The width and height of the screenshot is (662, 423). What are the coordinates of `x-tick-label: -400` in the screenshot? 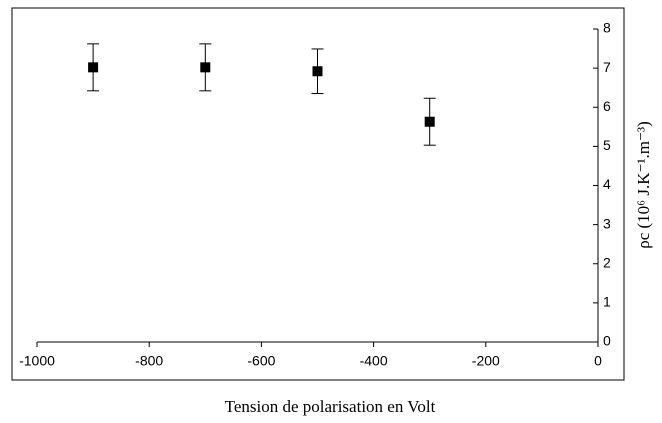 It's located at (374, 361).